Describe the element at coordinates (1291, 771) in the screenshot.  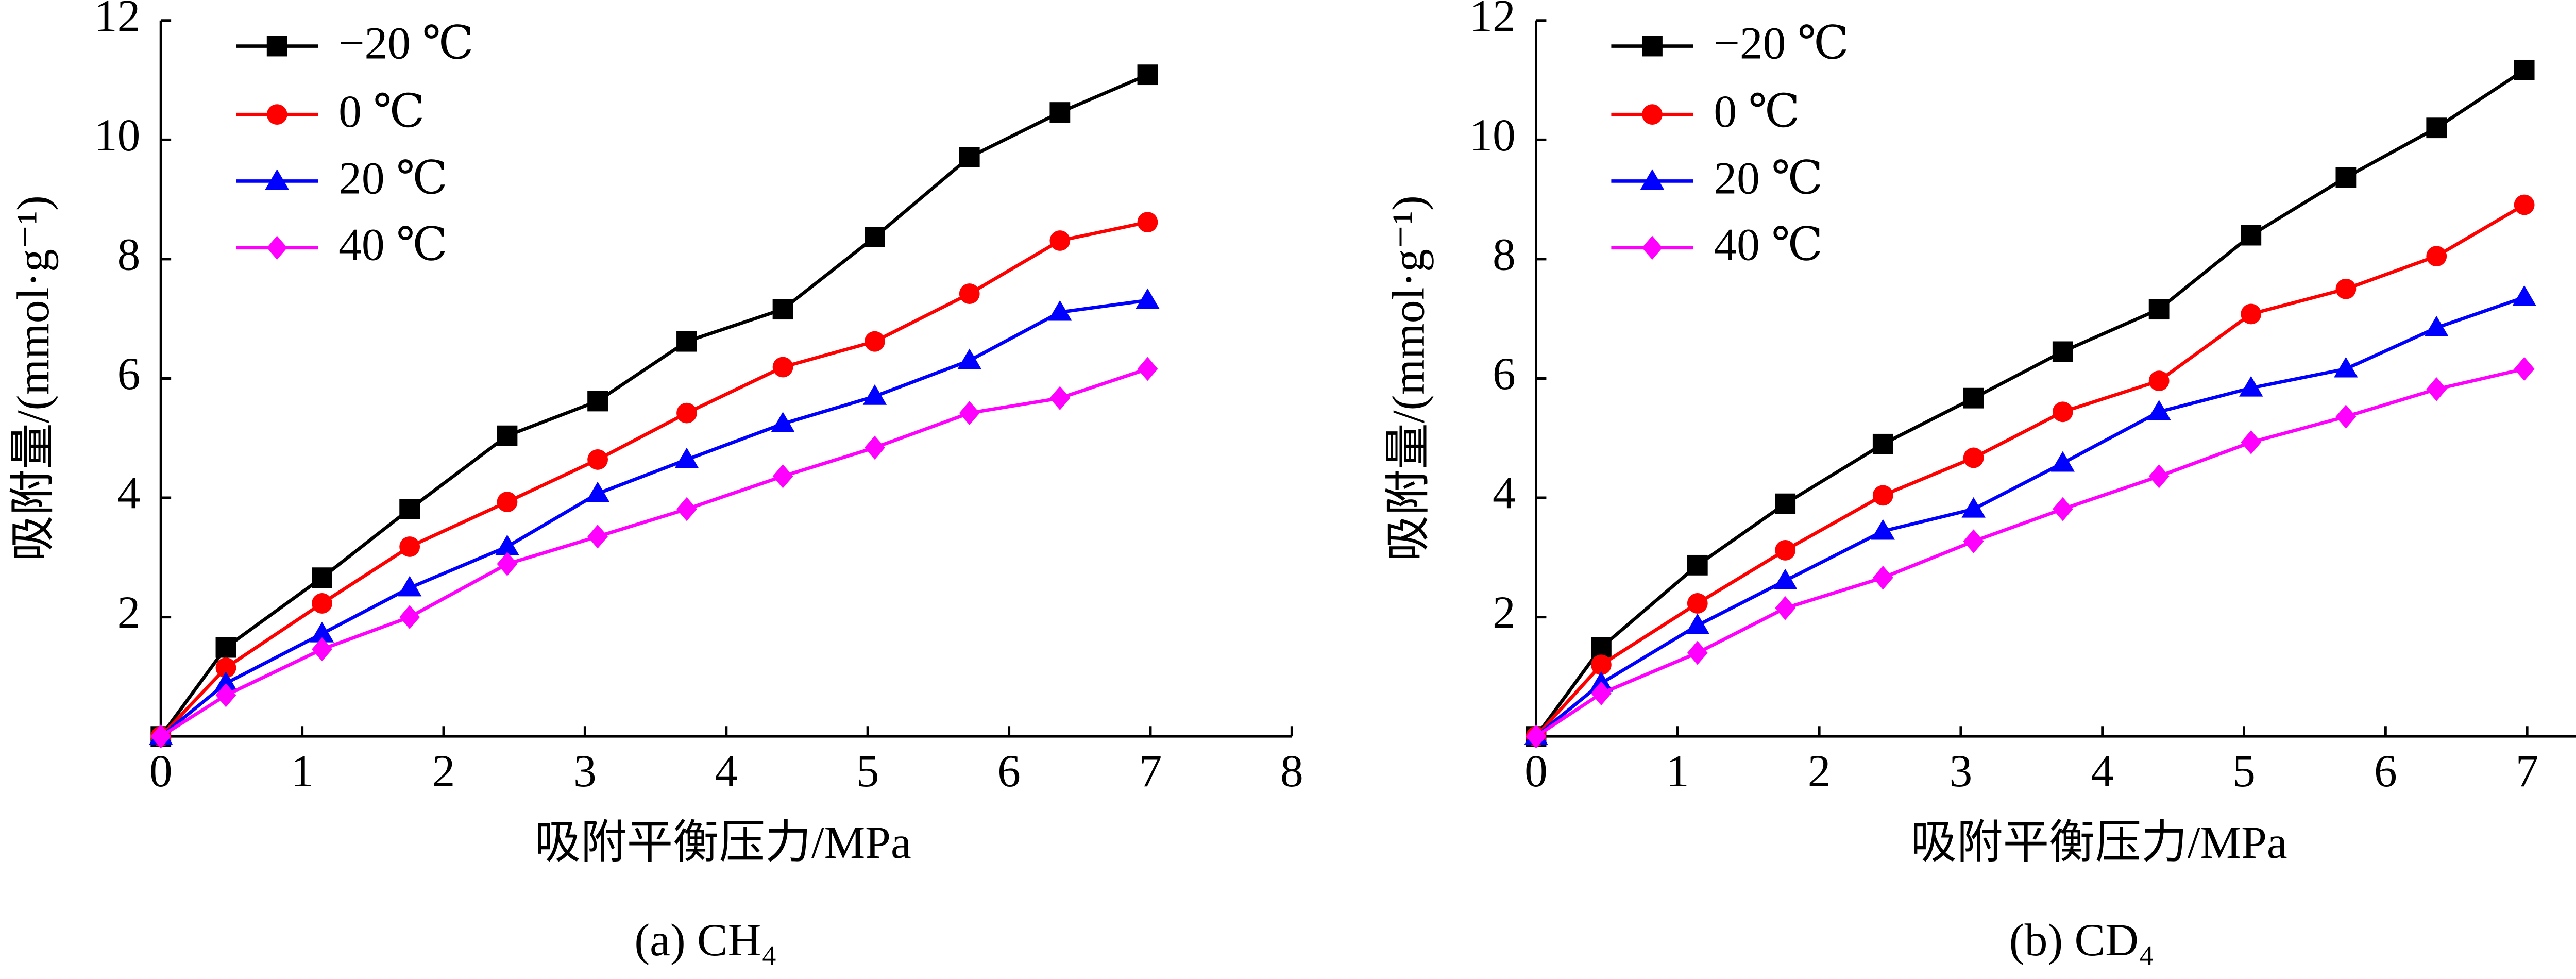
I see `x-tick-label: 8` at that location.